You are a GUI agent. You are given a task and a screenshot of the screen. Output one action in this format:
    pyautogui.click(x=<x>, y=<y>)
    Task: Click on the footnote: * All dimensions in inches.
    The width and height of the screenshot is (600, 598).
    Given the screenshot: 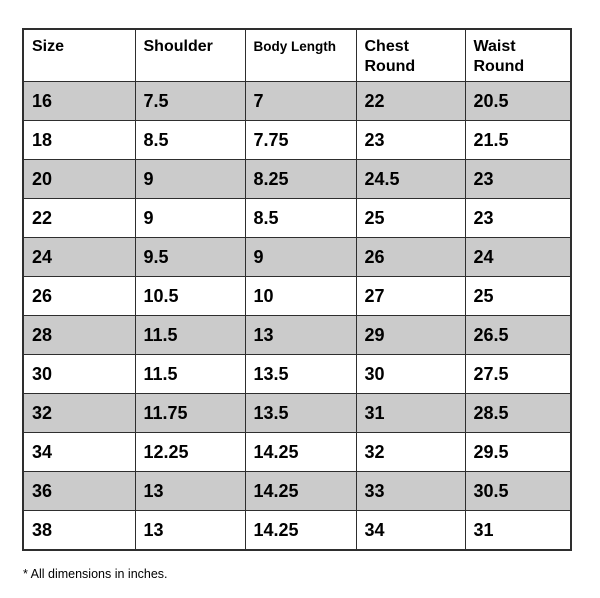 What is the action you would take?
    pyautogui.click(x=95, y=574)
    